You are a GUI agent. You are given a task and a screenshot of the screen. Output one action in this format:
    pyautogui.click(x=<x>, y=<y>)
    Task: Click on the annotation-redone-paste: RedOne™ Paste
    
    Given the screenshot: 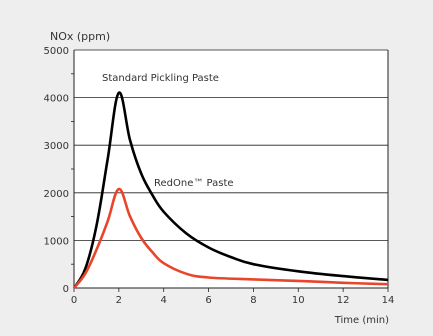 What is the action you would take?
    pyautogui.click(x=194, y=183)
    